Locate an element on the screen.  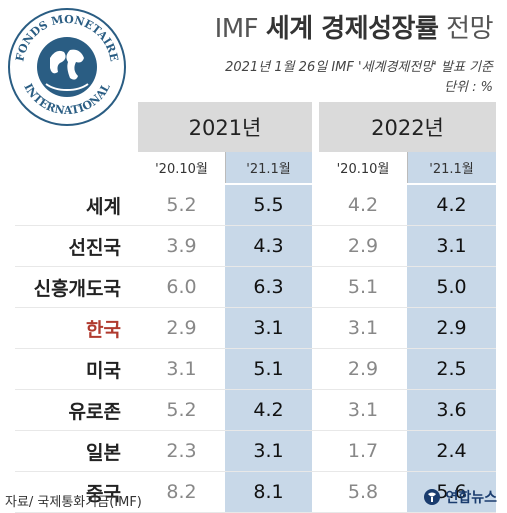
value-cell: 2.3 is located at coordinates (181, 451).